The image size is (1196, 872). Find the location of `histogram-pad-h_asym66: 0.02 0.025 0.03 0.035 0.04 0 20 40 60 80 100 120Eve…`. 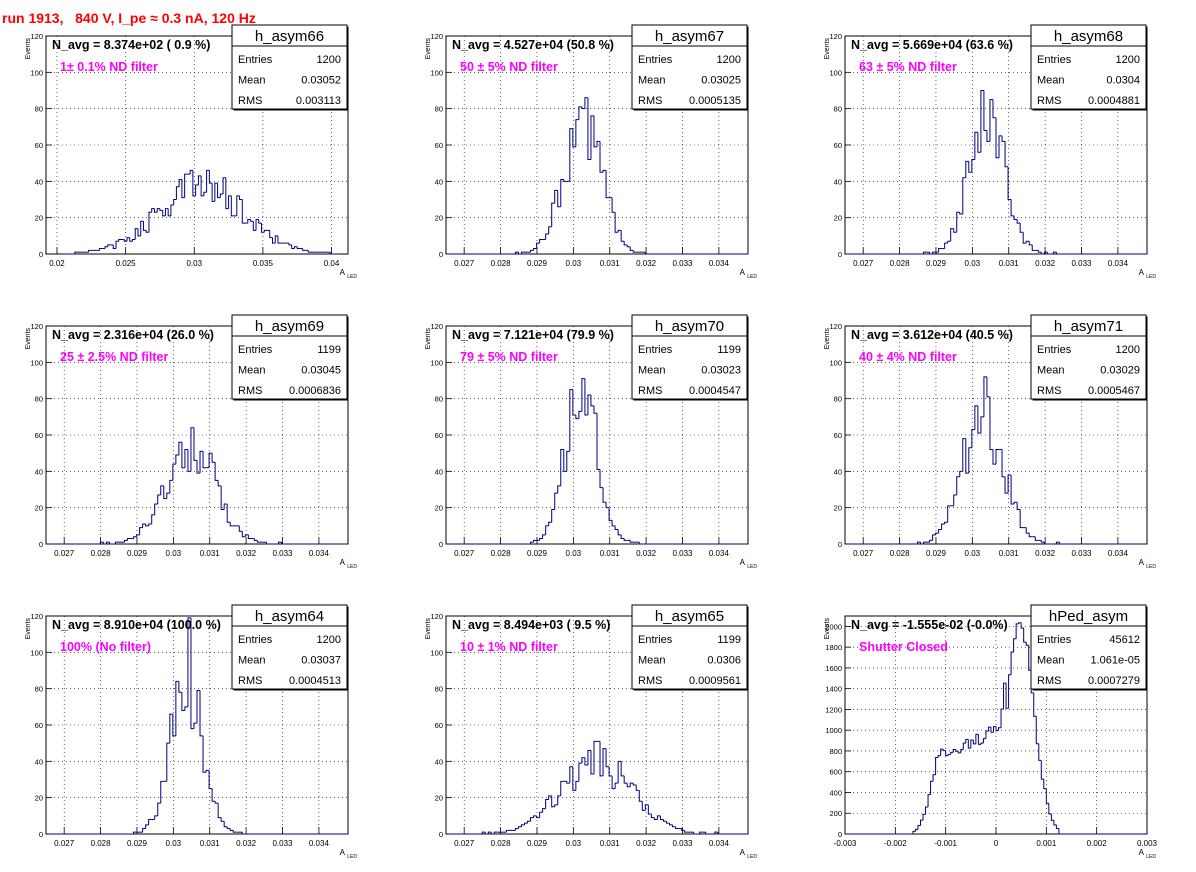

histogram-pad-h_asym66: 0.02 0.025 0.03 0.035 0.04 0 20 40 60 80 100 120Eve… is located at coordinates (191, 152).